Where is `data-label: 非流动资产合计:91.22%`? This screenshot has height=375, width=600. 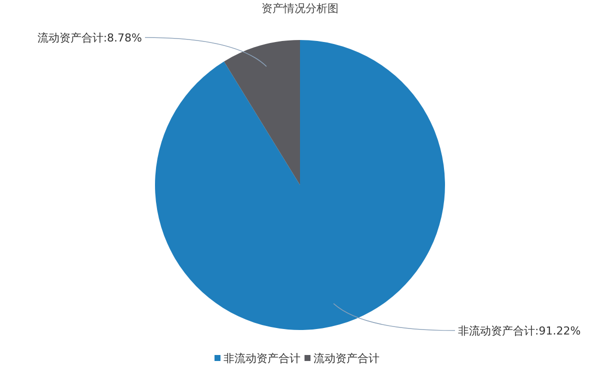
data-label: 非流动资产合计:91.22% is located at coordinates (519, 331).